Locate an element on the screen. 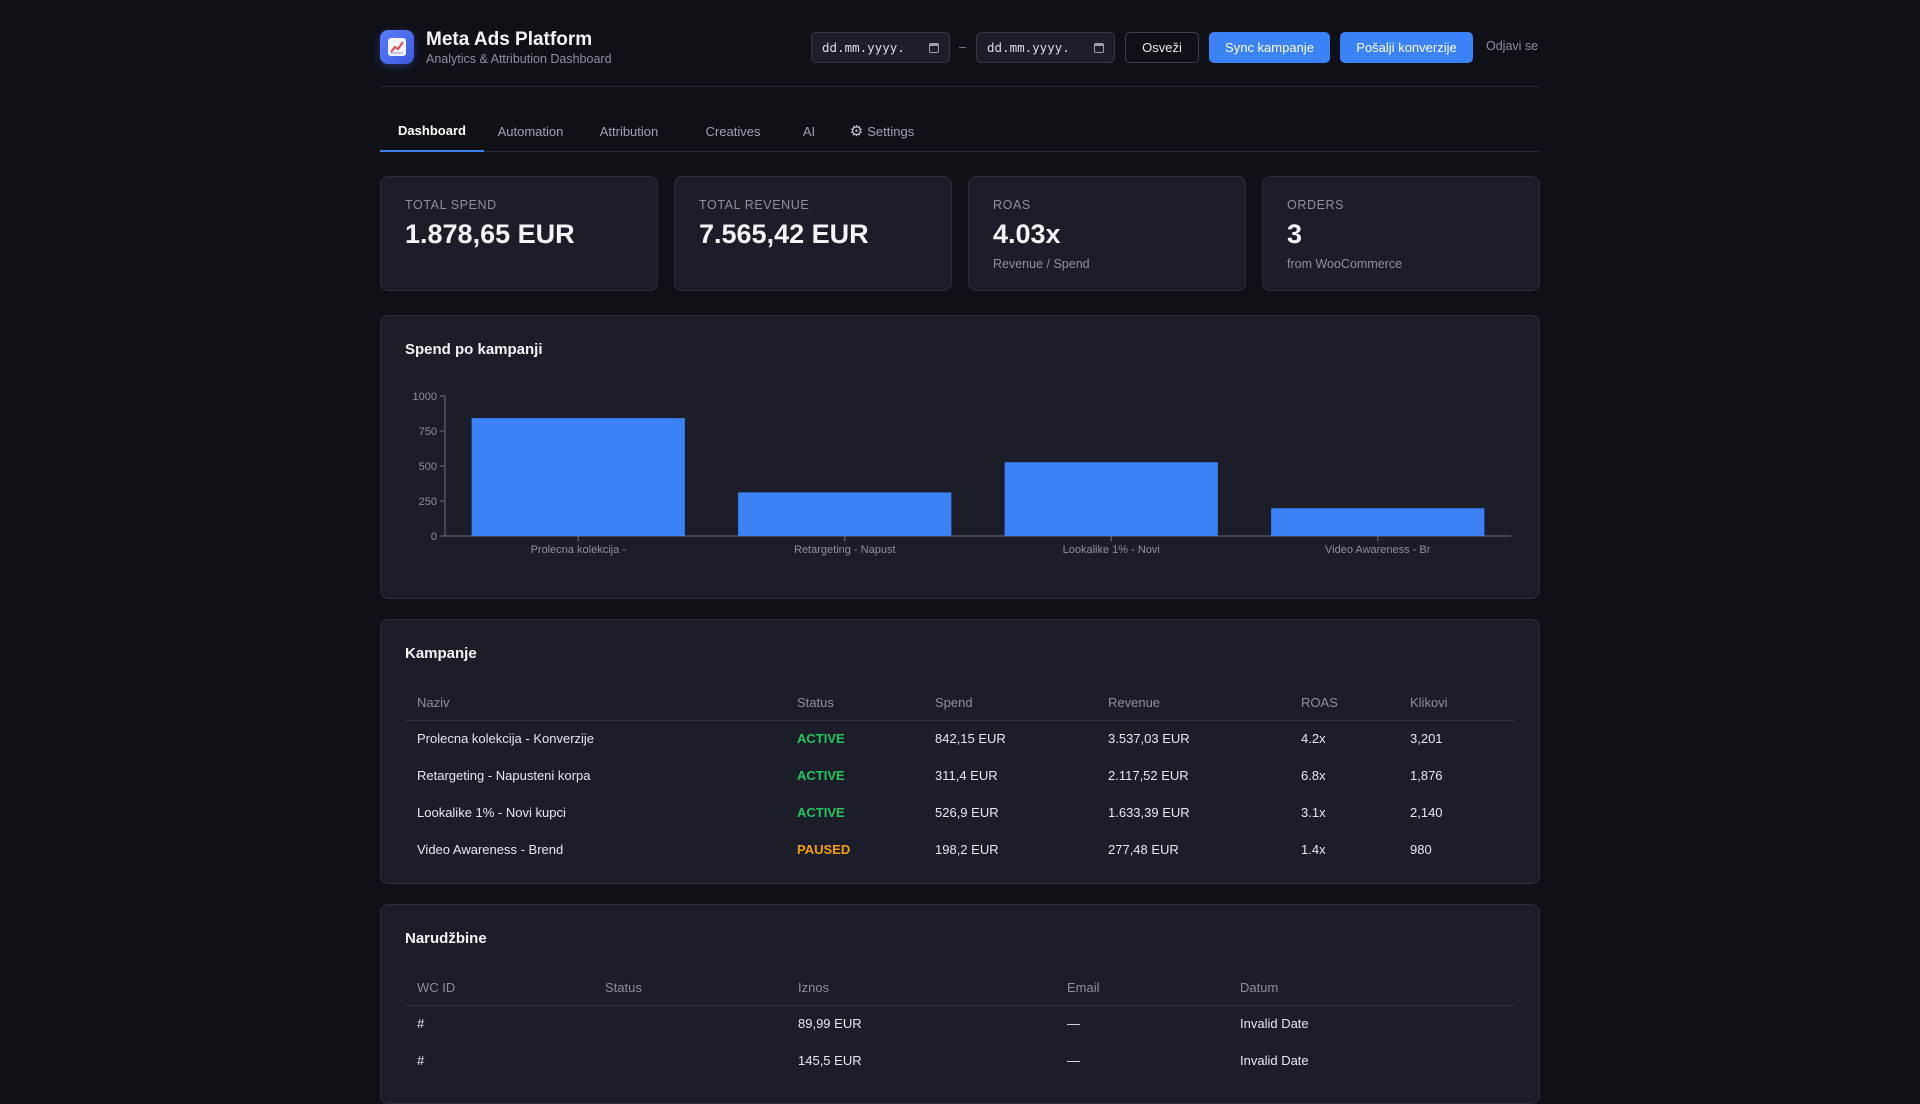  x-tick-label: Retargeting - Napust is located at coordinates (845, 550).